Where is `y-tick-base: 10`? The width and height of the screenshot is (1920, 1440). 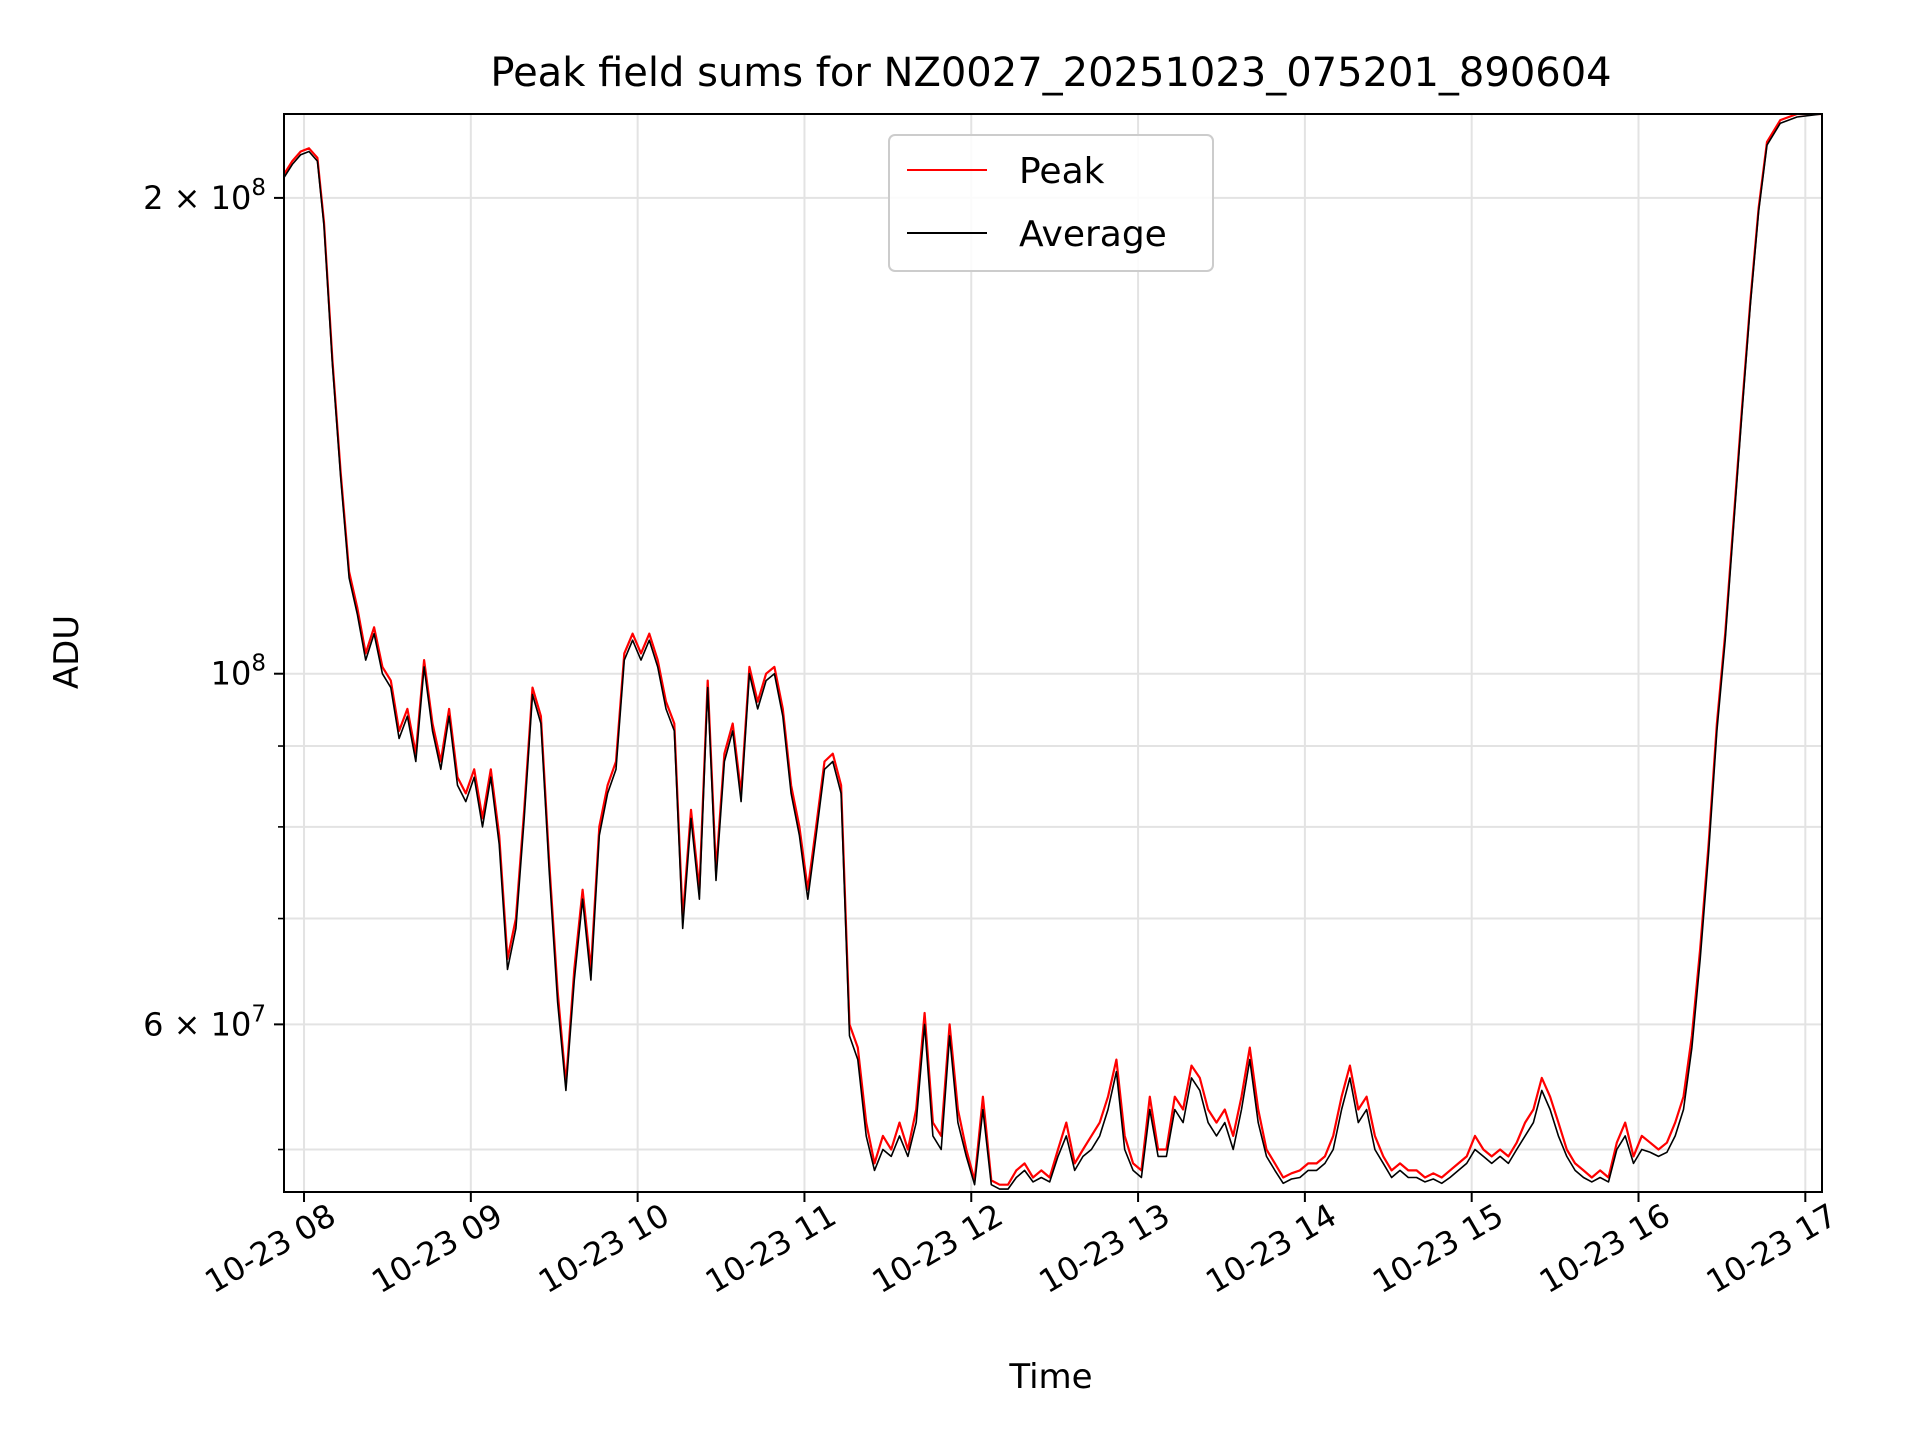
y-tick-base: 10 is located at coordinates (231, 674).